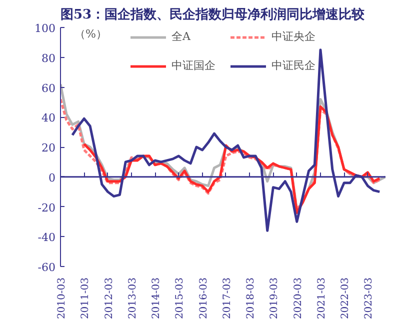 The width and height of the screenshot is (403, 322). Describe the element at coordinates (86, 298) in the screenshot. I see `x-tick-label: 2011-03` at that location.